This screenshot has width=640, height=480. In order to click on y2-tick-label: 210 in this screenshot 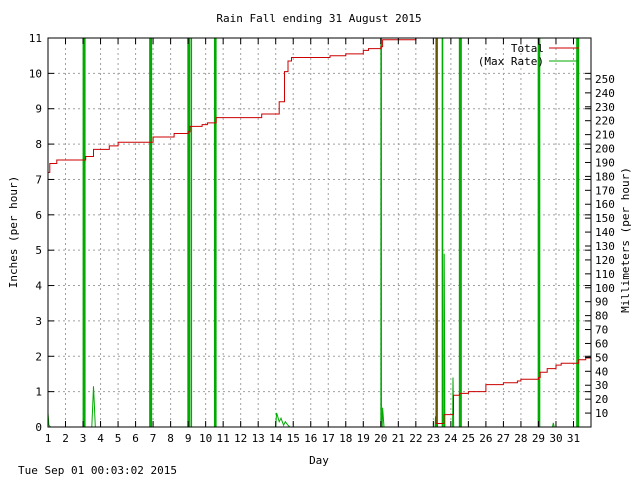, I will do `click(605, 135)`.